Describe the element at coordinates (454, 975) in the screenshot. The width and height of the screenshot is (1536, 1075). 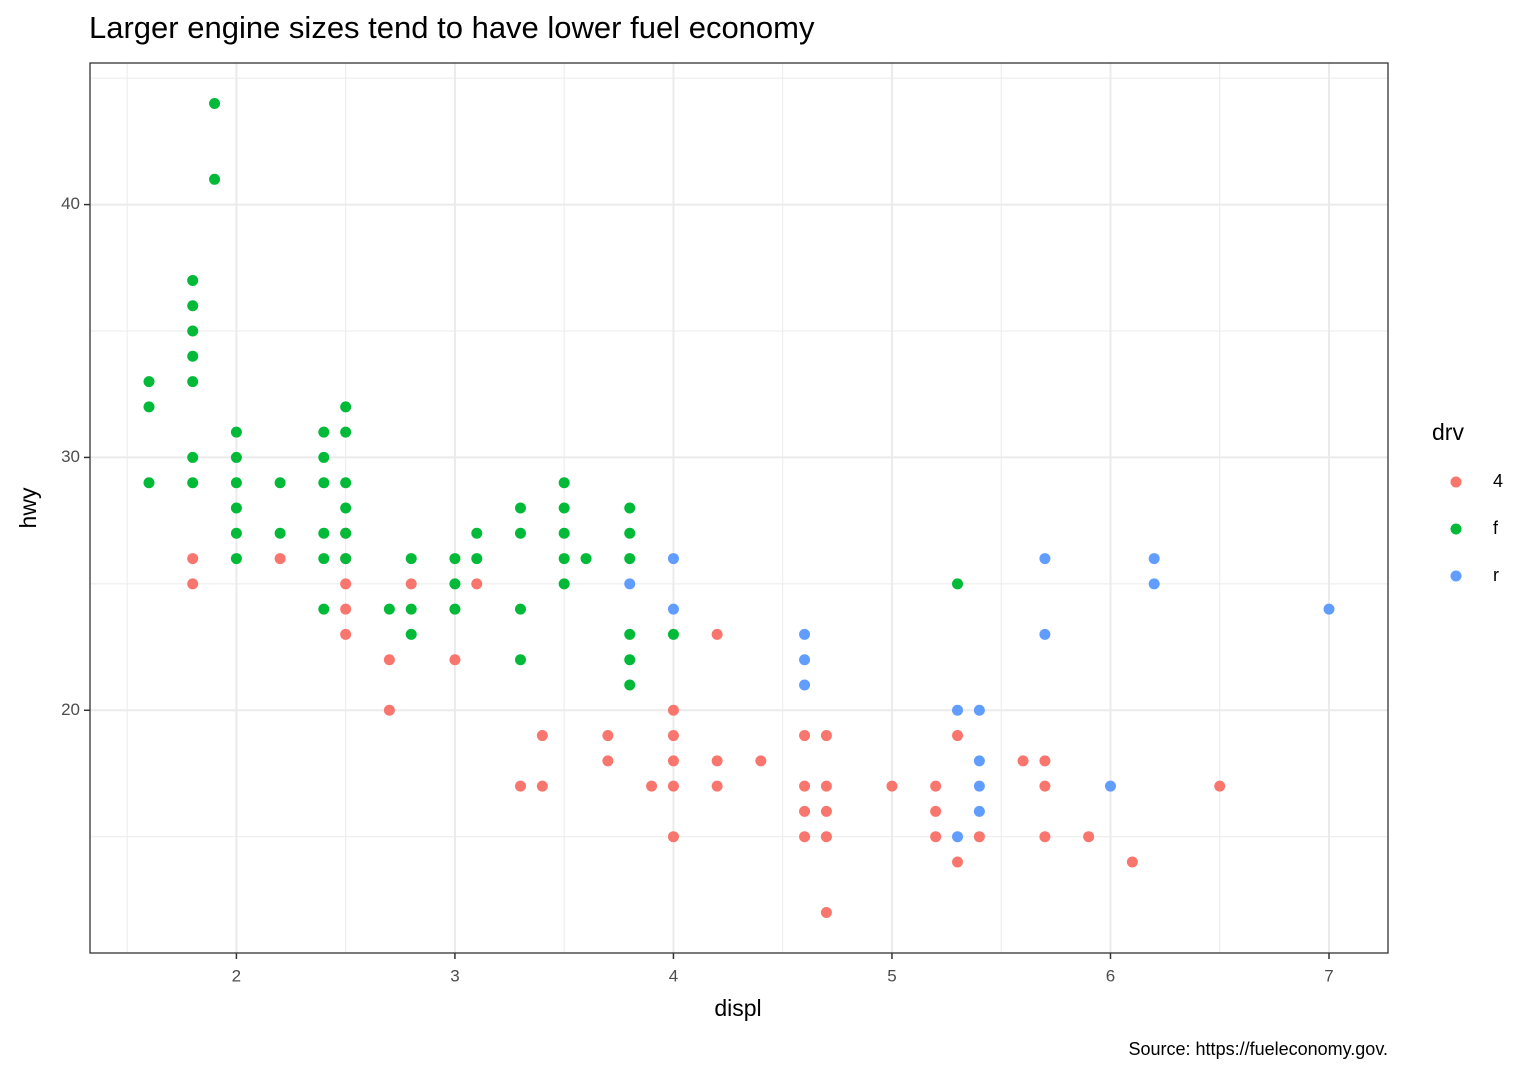
I see `x-tick-label: 3` at that location.